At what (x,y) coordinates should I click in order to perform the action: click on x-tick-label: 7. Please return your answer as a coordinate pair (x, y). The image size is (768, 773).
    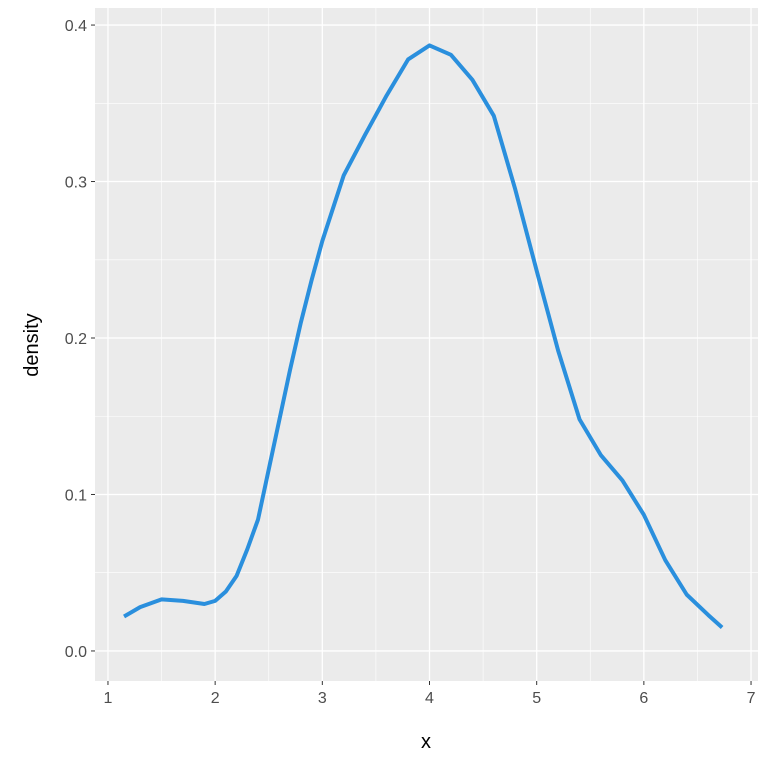
    Looking at the image, I should click on (751, 698).